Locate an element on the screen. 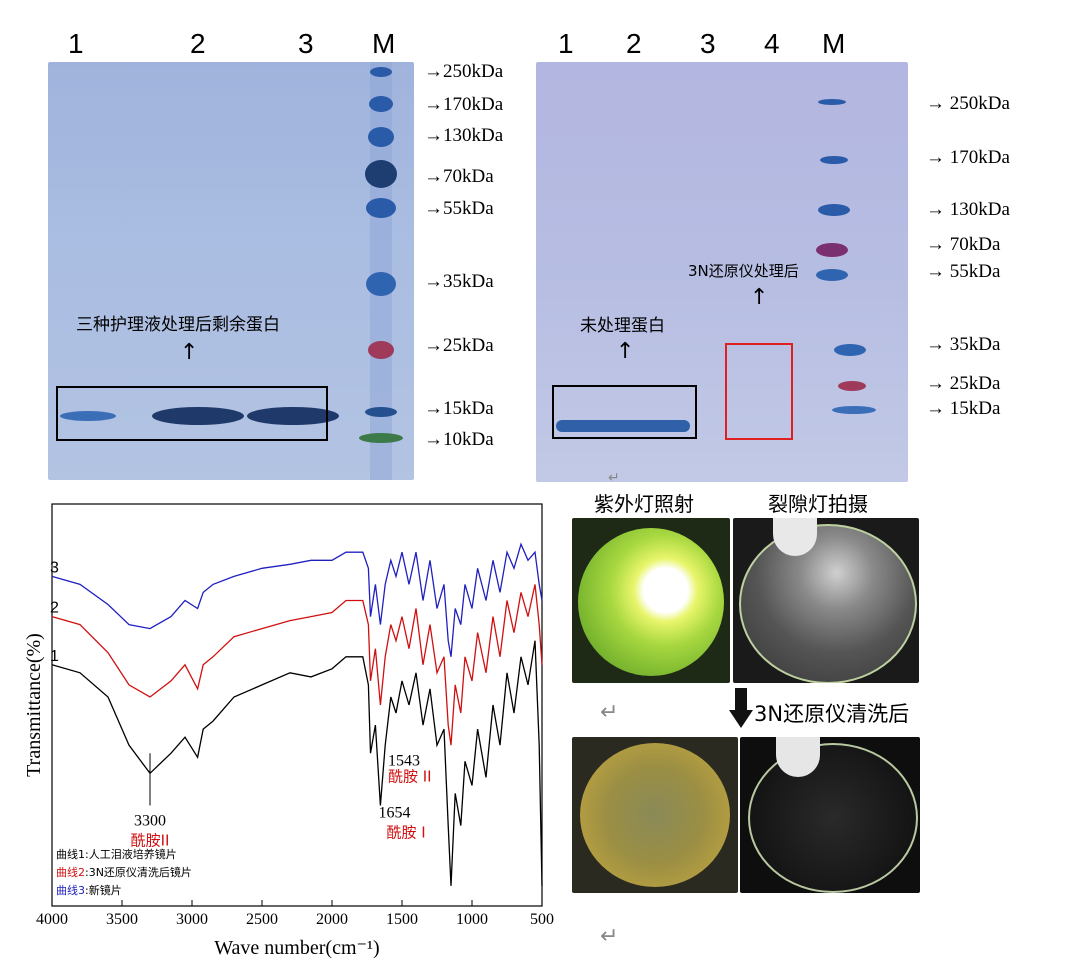 Image resolution: width=1080 pixels, height=972 pixels. caption-after-clean: 3N还原仪清洗后 is located at coordinates (832, 714).